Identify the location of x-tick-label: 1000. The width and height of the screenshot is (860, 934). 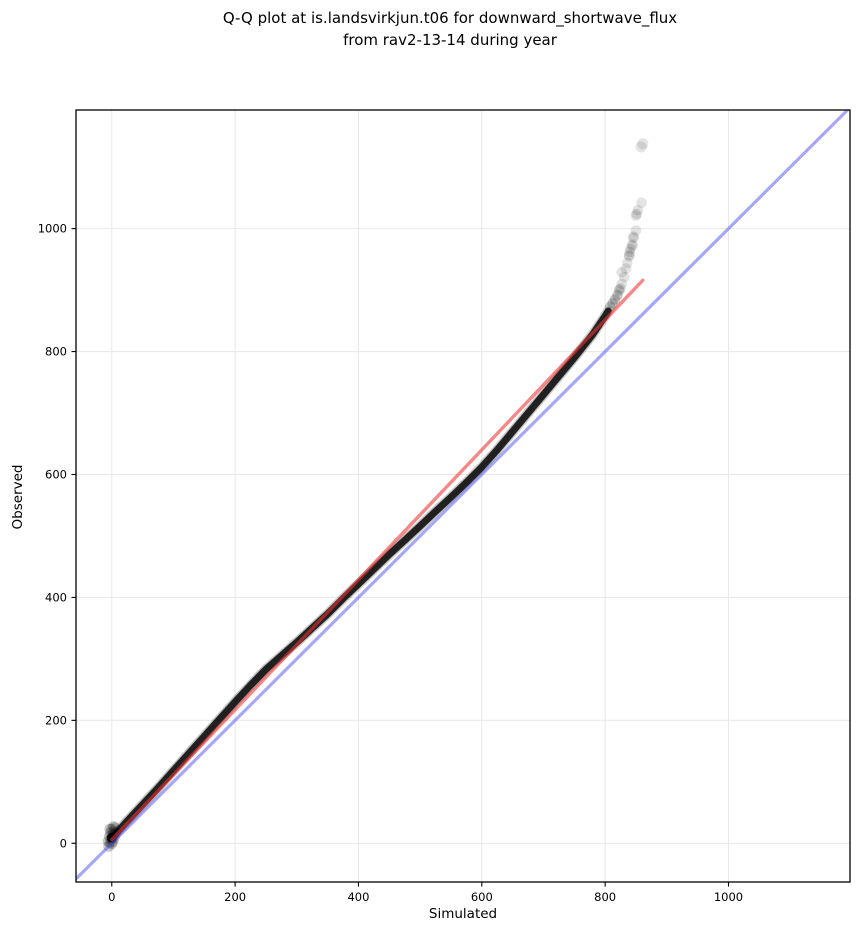
(728, 897).